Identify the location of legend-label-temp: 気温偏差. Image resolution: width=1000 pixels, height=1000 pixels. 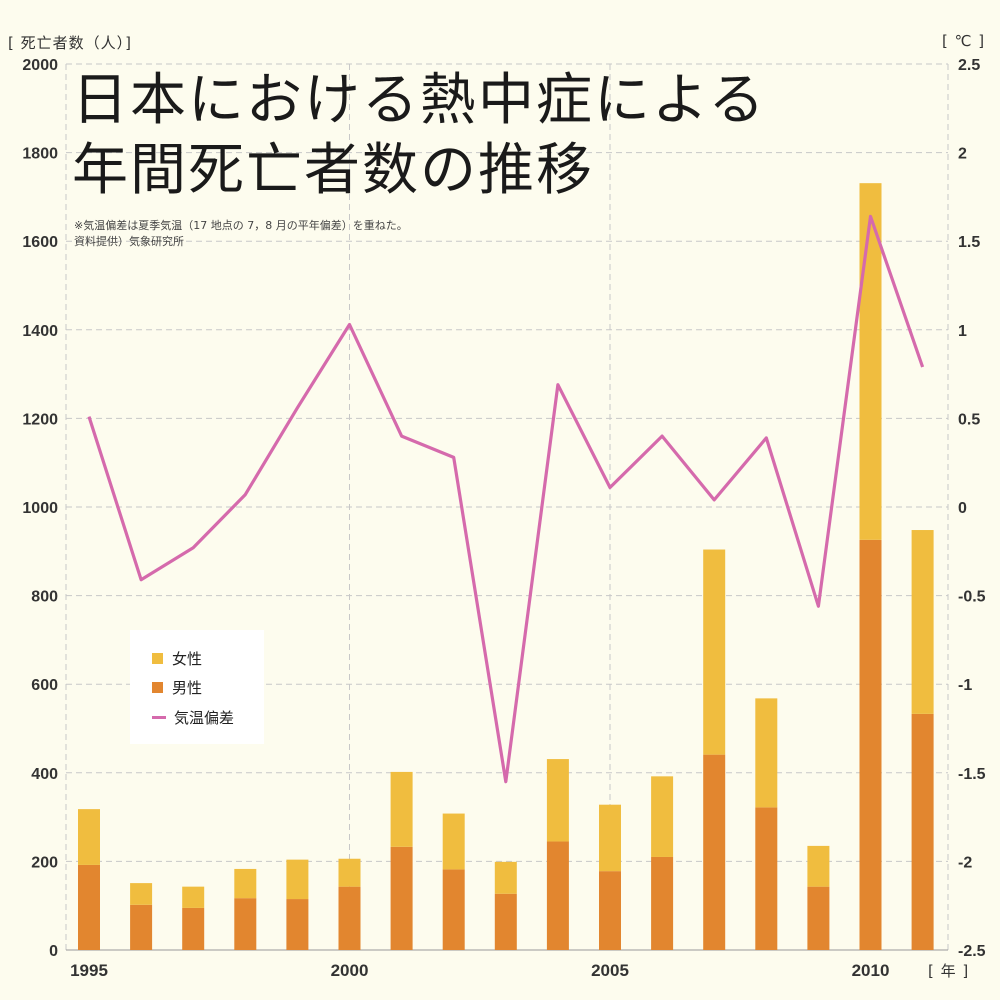
(204, 717).